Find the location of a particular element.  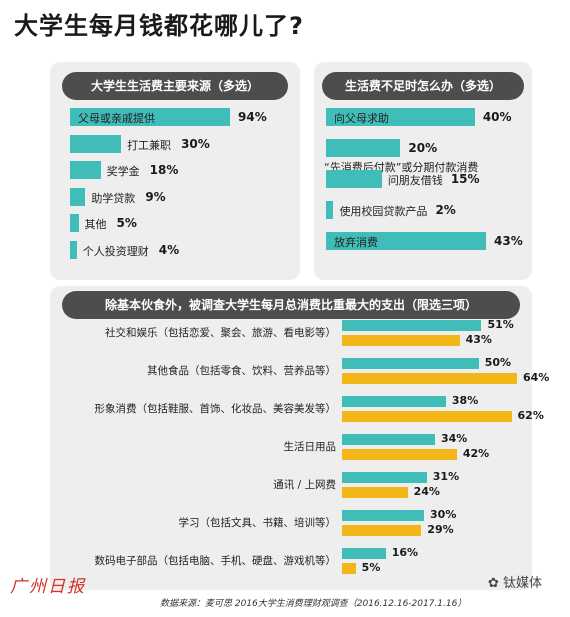

spending-category-label: 社交和娱乐（包括恋爱、聚会、旅游、看电影等） is located at coordinates (220, 333).